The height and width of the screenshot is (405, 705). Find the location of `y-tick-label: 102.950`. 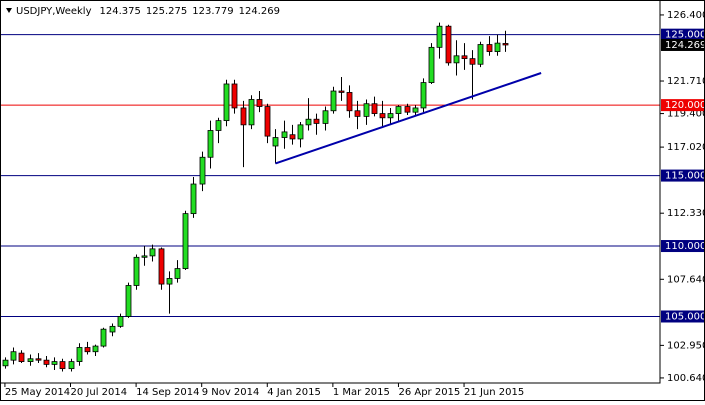

y-tick-label: 102.950 is located at coordinates (686, 345).